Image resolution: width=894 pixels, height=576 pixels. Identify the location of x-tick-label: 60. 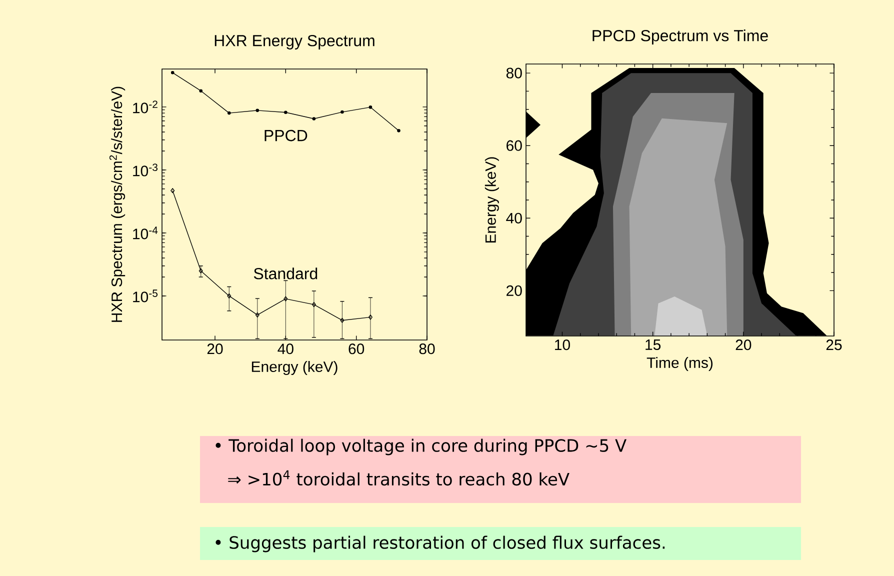
(356, 349).